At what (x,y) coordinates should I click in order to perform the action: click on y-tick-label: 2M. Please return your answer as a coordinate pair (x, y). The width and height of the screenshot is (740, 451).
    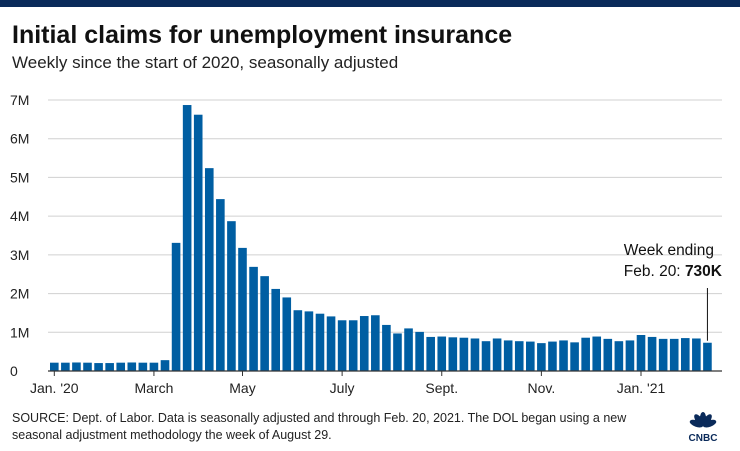
    Looking at the image, I should click on (19, 294).